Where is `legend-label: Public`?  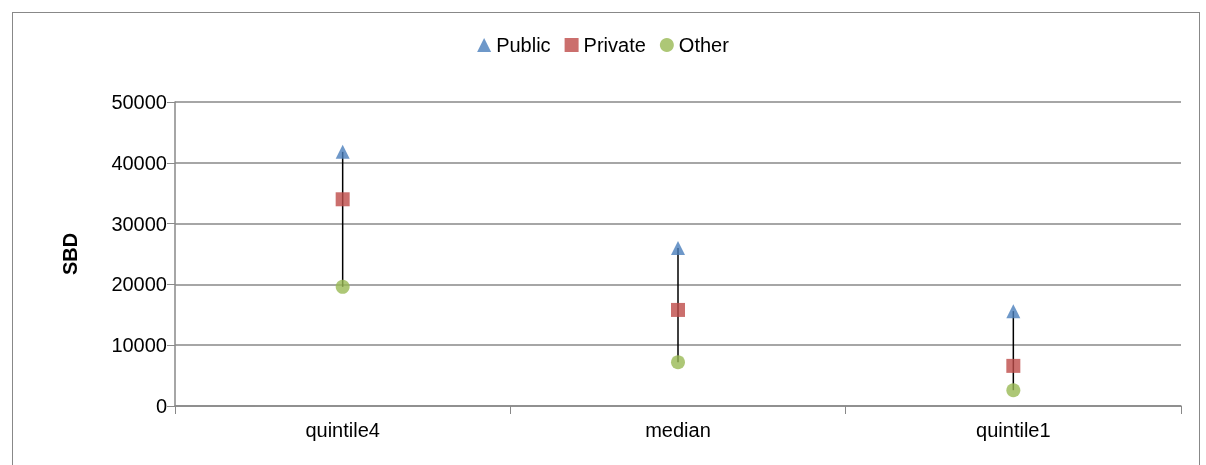 legend-label: Public is located at coordinates (523, 45).